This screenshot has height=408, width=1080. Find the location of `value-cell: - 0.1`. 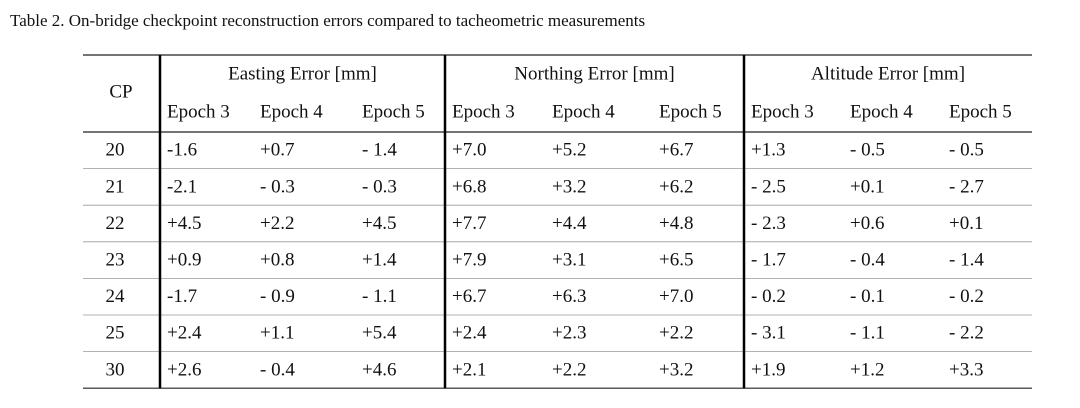

value-cell: - 0.1 is located at coordinates (867, 296).